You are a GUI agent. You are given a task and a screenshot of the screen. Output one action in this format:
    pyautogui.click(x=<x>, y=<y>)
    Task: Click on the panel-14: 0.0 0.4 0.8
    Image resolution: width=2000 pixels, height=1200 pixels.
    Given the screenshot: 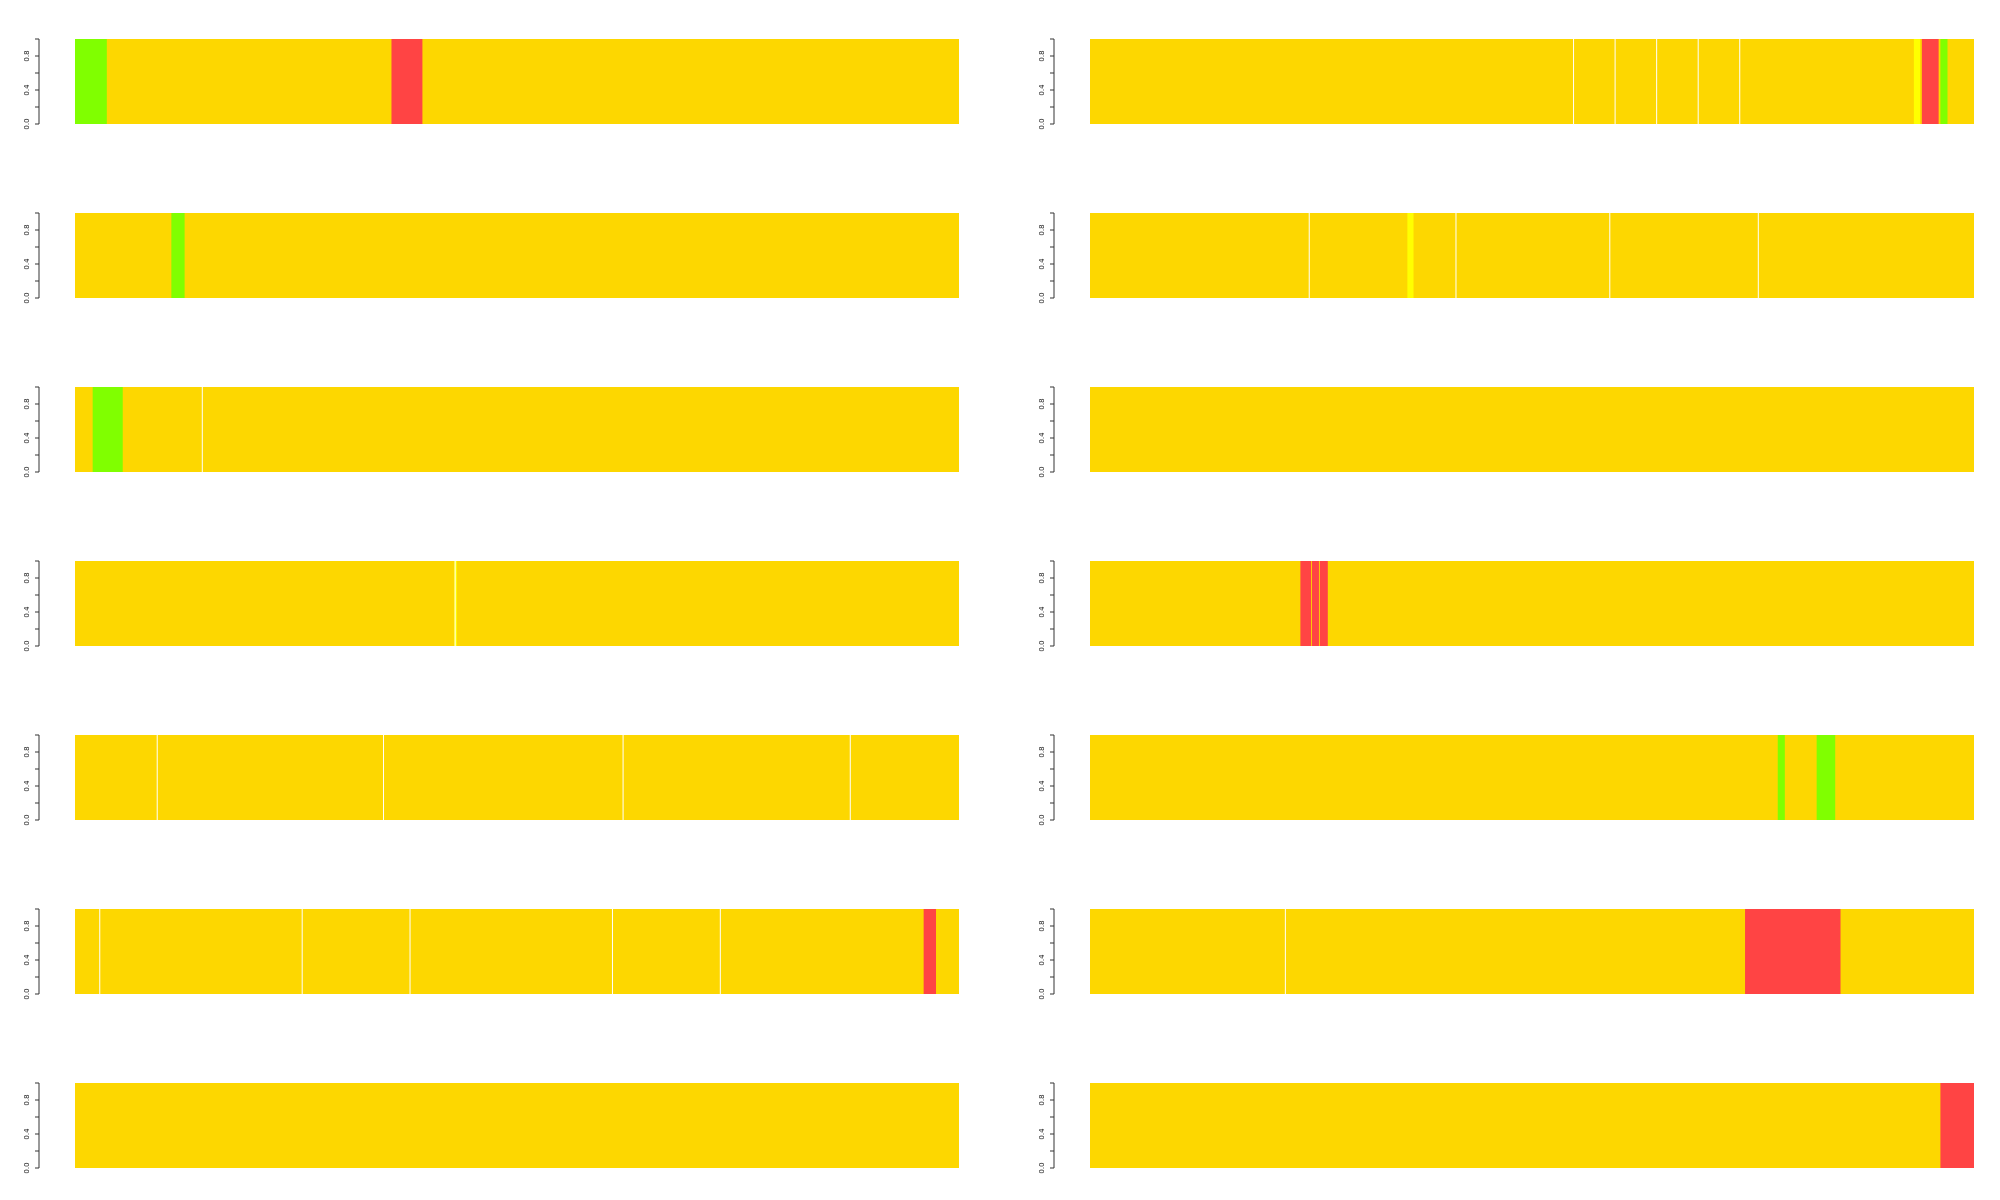 What is the action you would take?
    pyautogui.click(x=1506, y=1128)
    